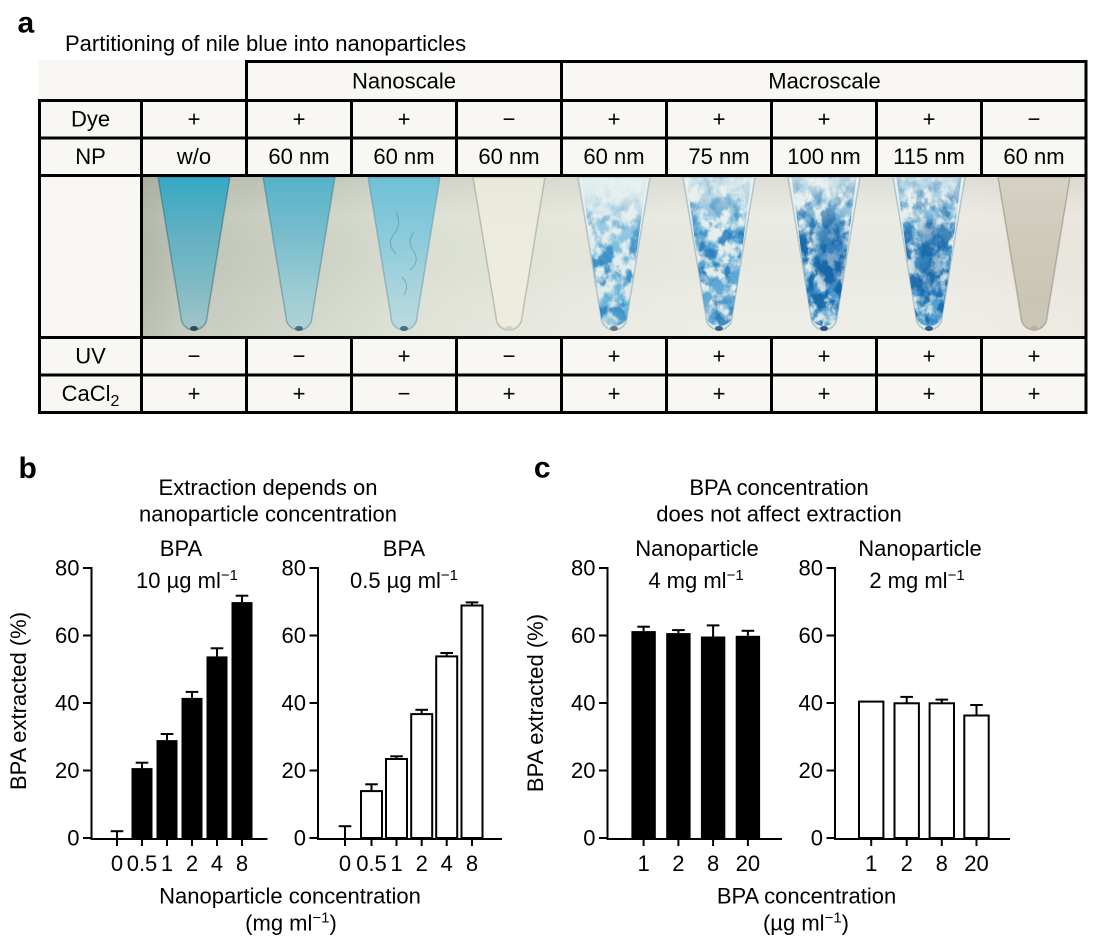 This screenshot has height=950, width=1120. I want to click on svg-text: 115 nm, so click(929, 156).